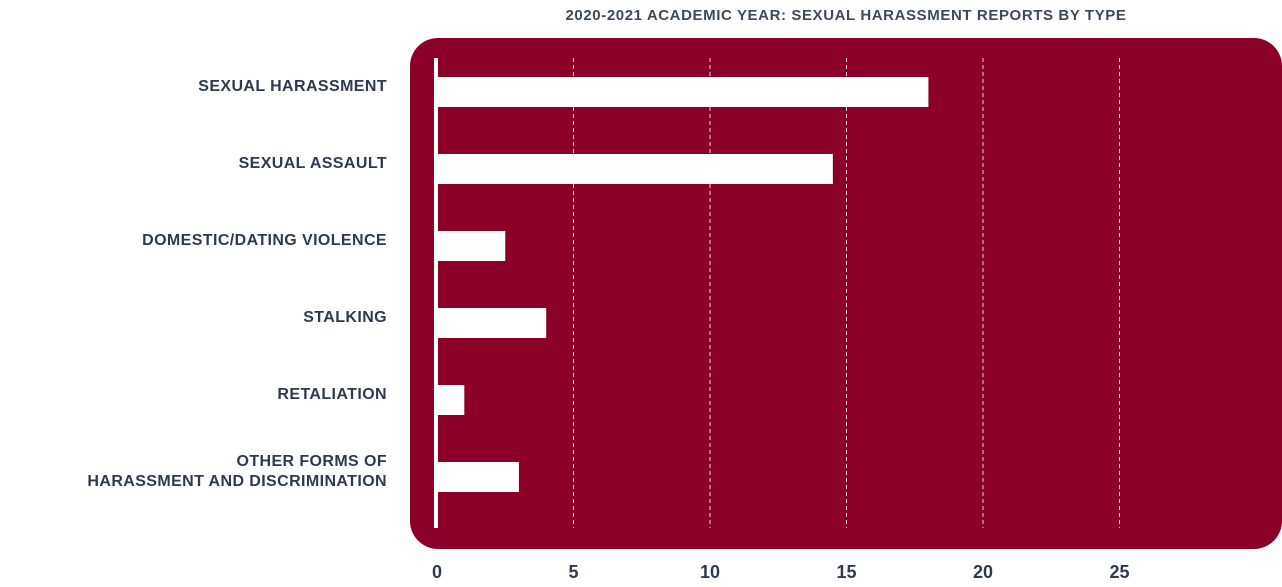  What do you see at coordinates (983, 572) in the screenshot?
I see `x-tick-label-20: 20` at bounding box center [983, 572].